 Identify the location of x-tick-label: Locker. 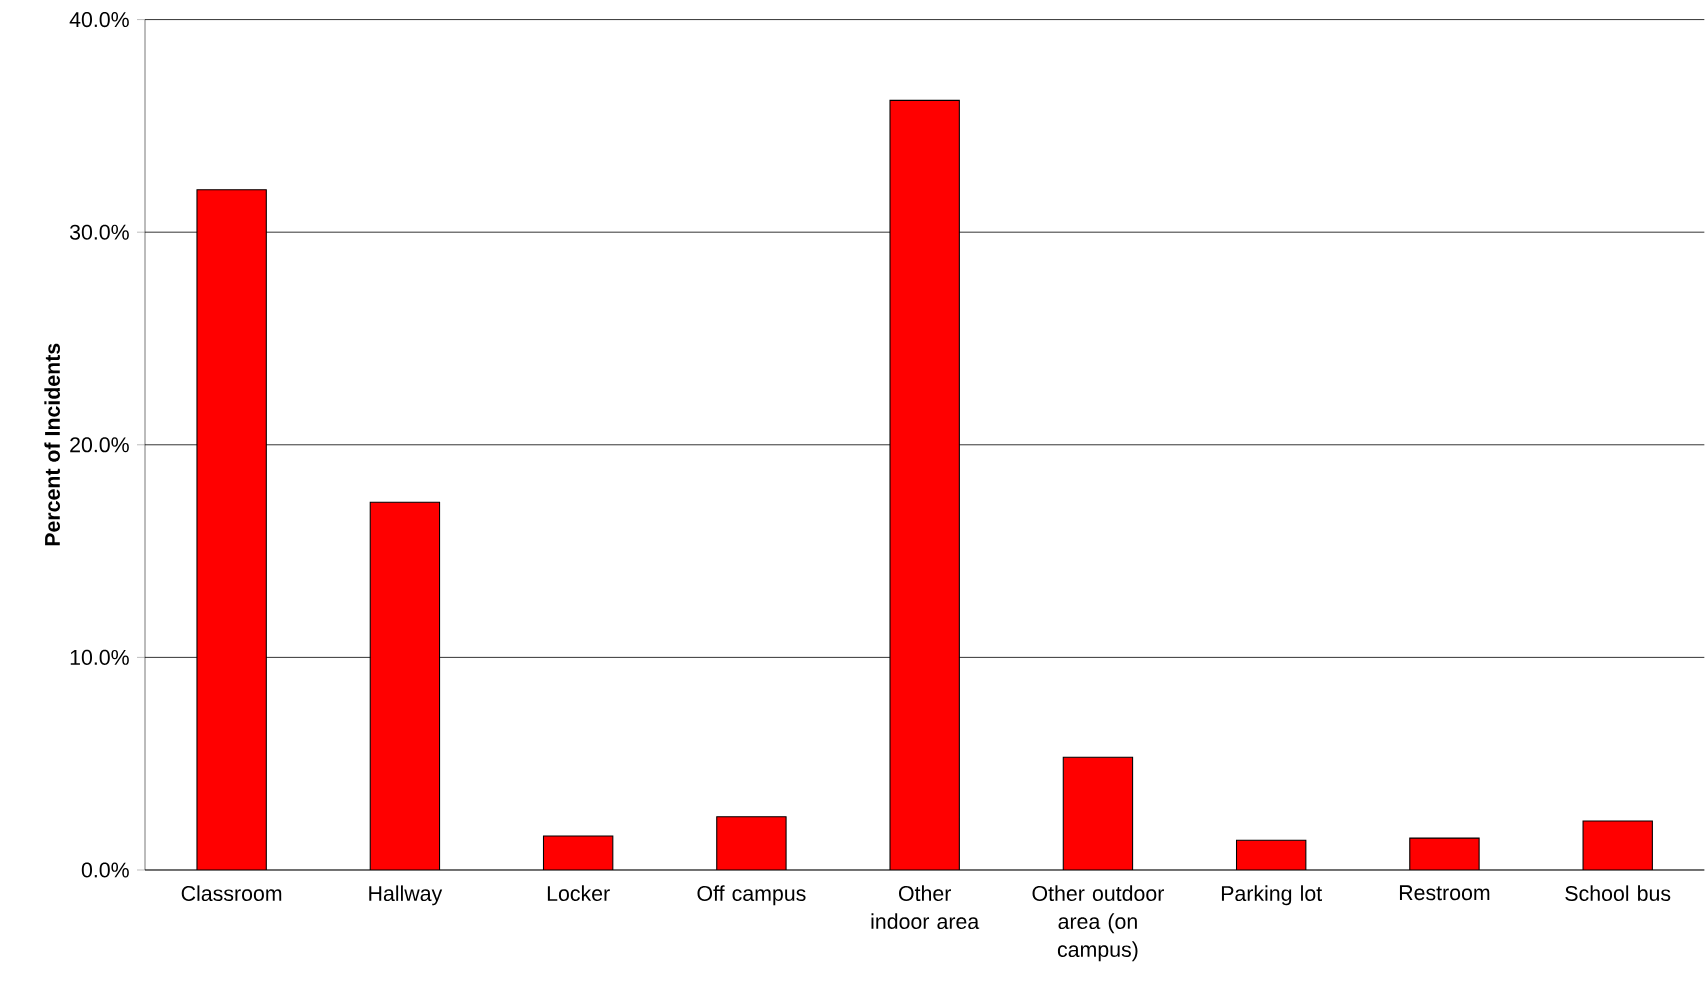
(578, 893).